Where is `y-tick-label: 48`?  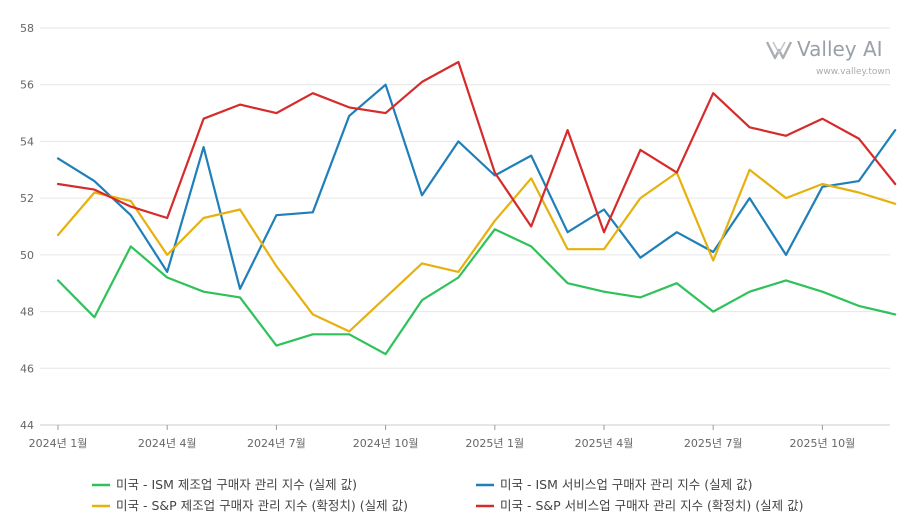 y-tick-label: 48 is located at coordinates (27, 312).